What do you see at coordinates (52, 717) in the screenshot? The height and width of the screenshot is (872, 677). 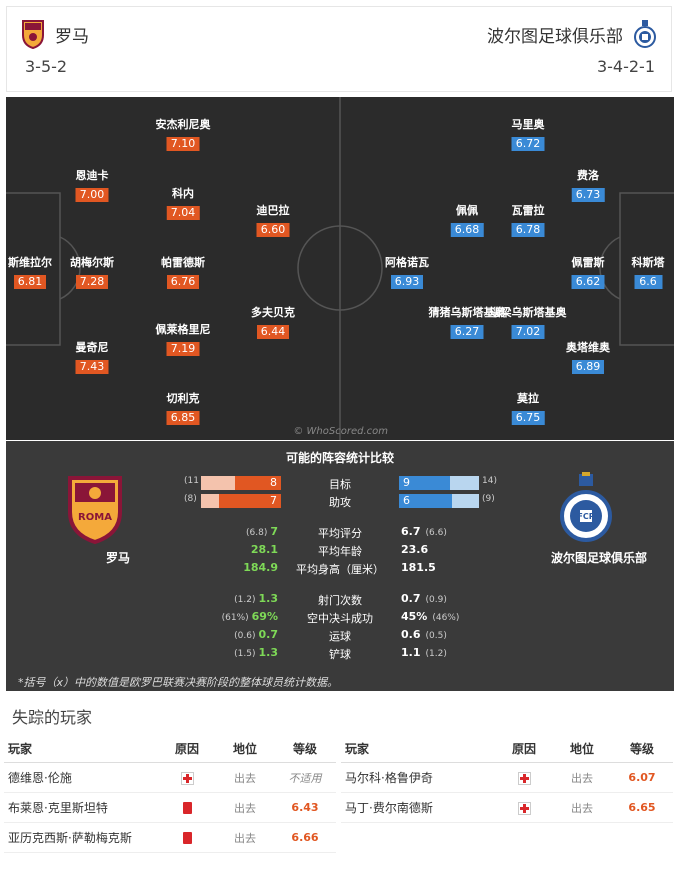 I see `missing-players-title: 失踪的玩家` at bounding box center [52, 717].